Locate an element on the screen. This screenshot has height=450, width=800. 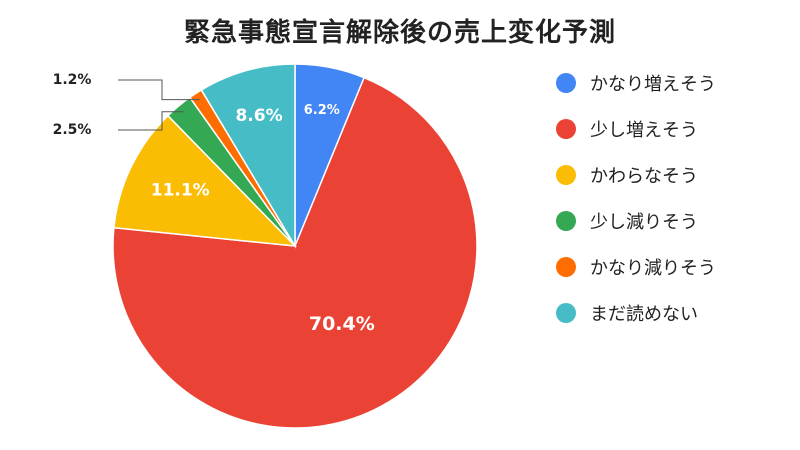
legend-item-4: 少し減りそう is located at coordinates (676, 221).